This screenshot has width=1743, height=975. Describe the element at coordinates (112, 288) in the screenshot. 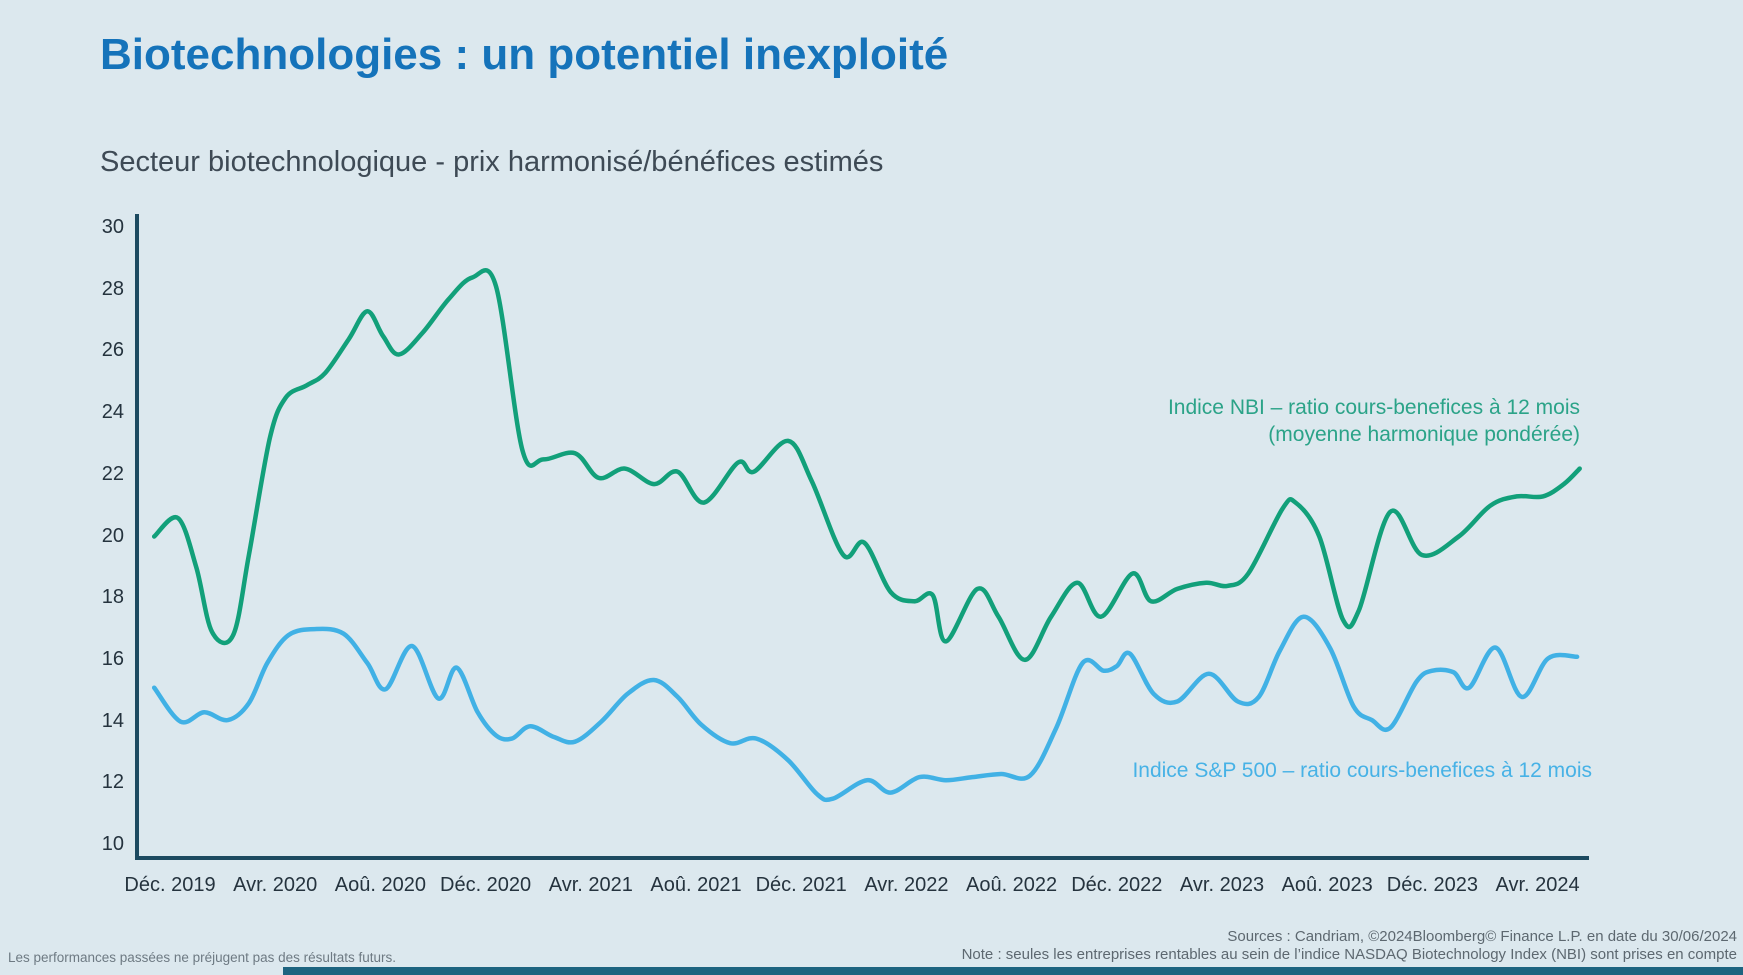

I see `y-tick-label: 28` at that location.